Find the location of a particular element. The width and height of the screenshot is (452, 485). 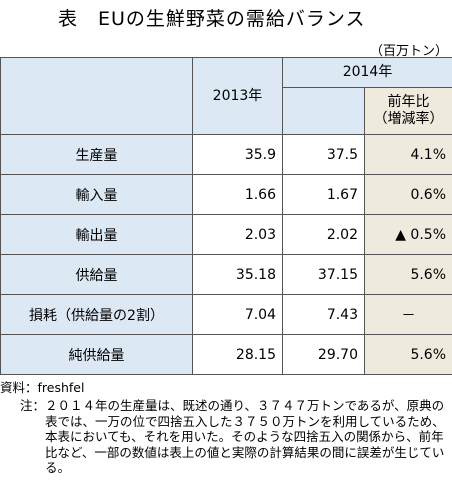

row-label: 損耗（供給量の2割） is located at coordinates (96, 314).